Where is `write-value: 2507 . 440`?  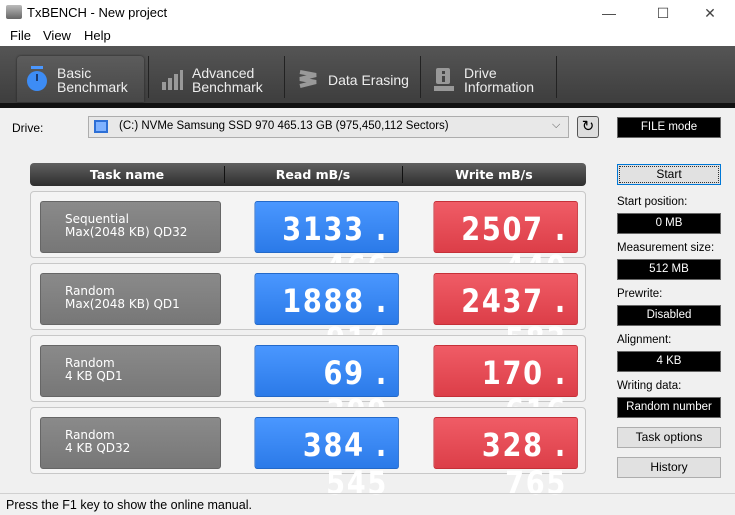 write-value: 2507 . 440 is located at coordinates (505, 243).